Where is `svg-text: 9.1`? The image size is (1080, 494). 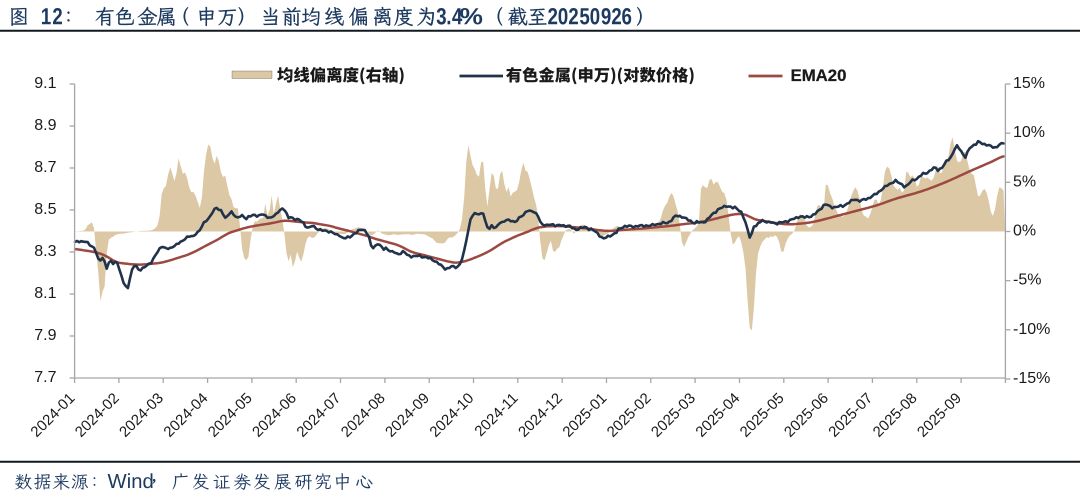
svg-text: 9.1 is located at coordinates (45, 83).